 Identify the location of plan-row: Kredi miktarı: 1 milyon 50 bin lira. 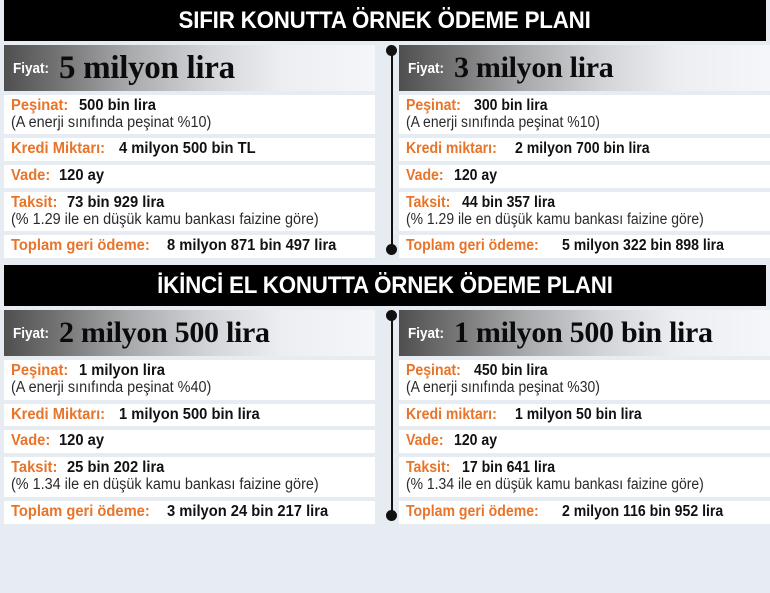
(584, 415).